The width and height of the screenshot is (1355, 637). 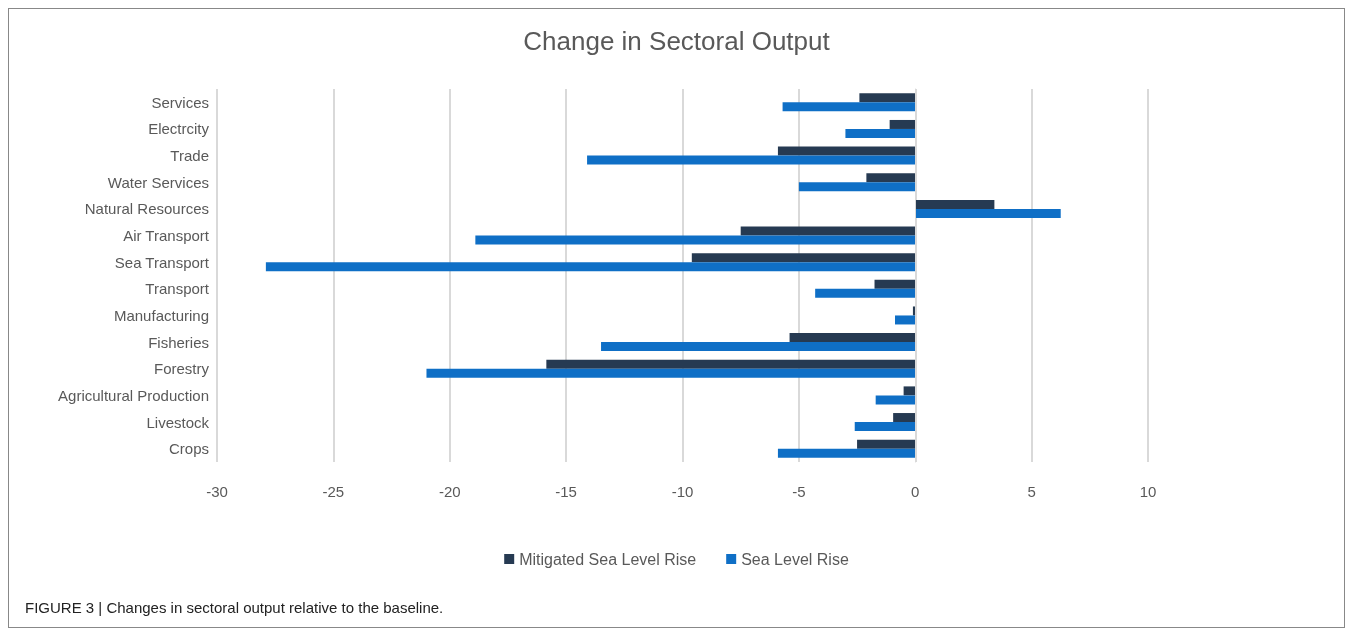 What do you see at coordinates (133, 395) in the screenshot?
I see `y-tick-label: Agricultural Production` at bounding box center [133, 395].